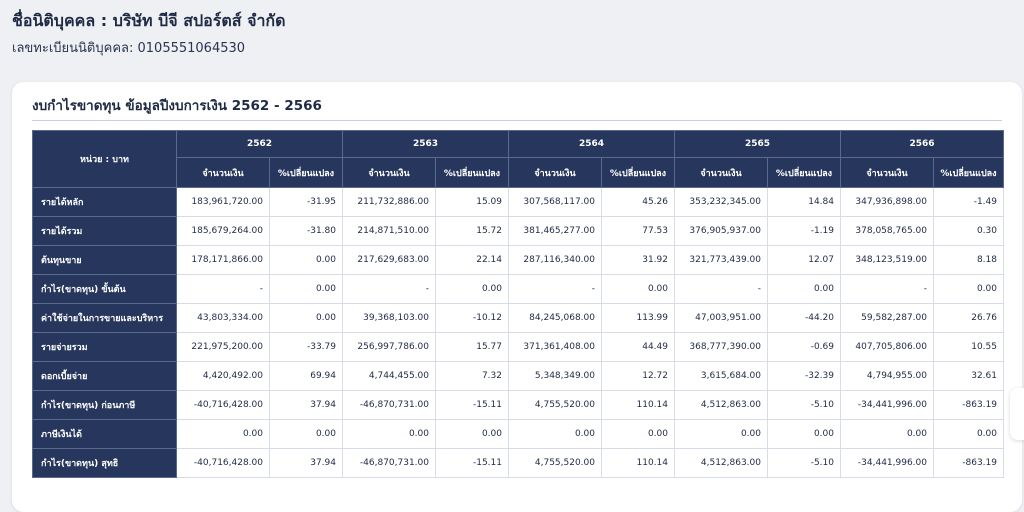  I want to click on row-label: กำไร(ขาดทุน) ขั้นต้น, so click(104, 289).